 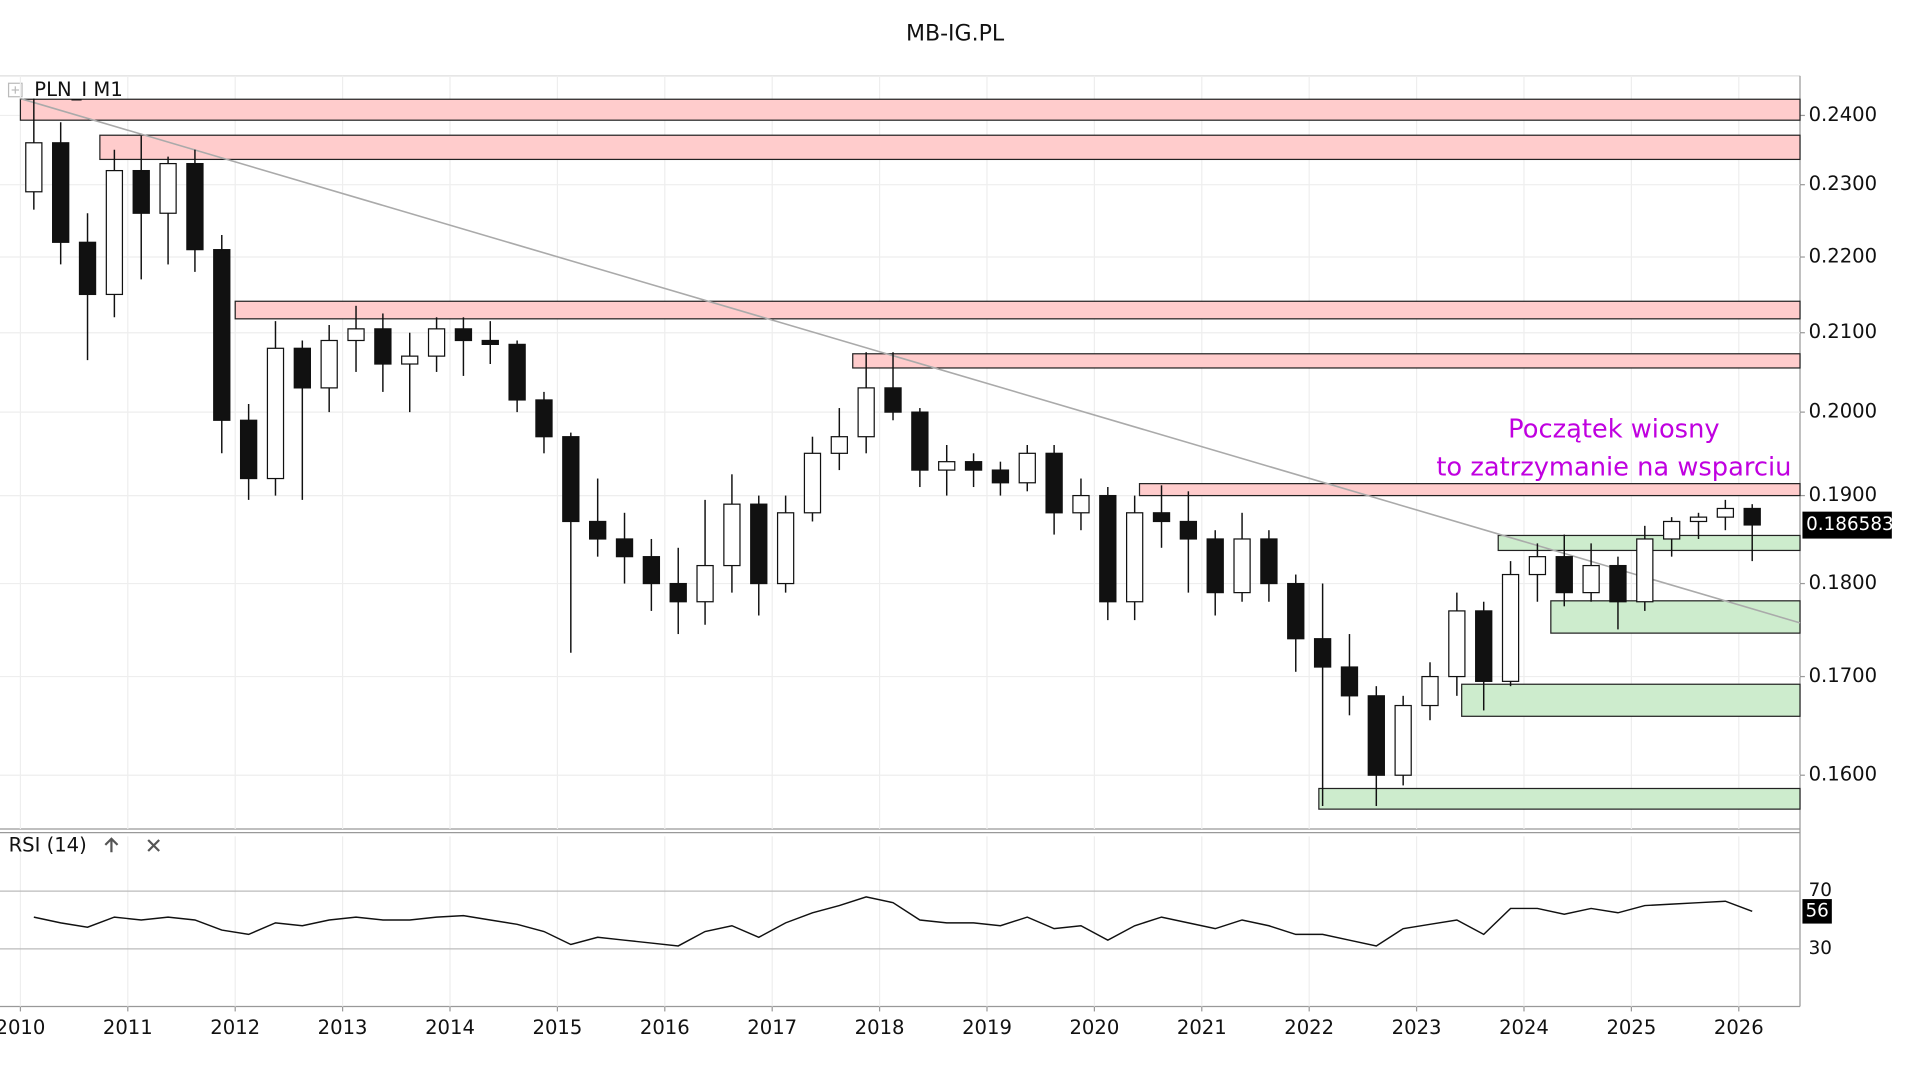 What do you see at coordinates (128, 1027) in the screenshot?
I see `x-tick-label: 2011` at bounding box center [128, 1027].